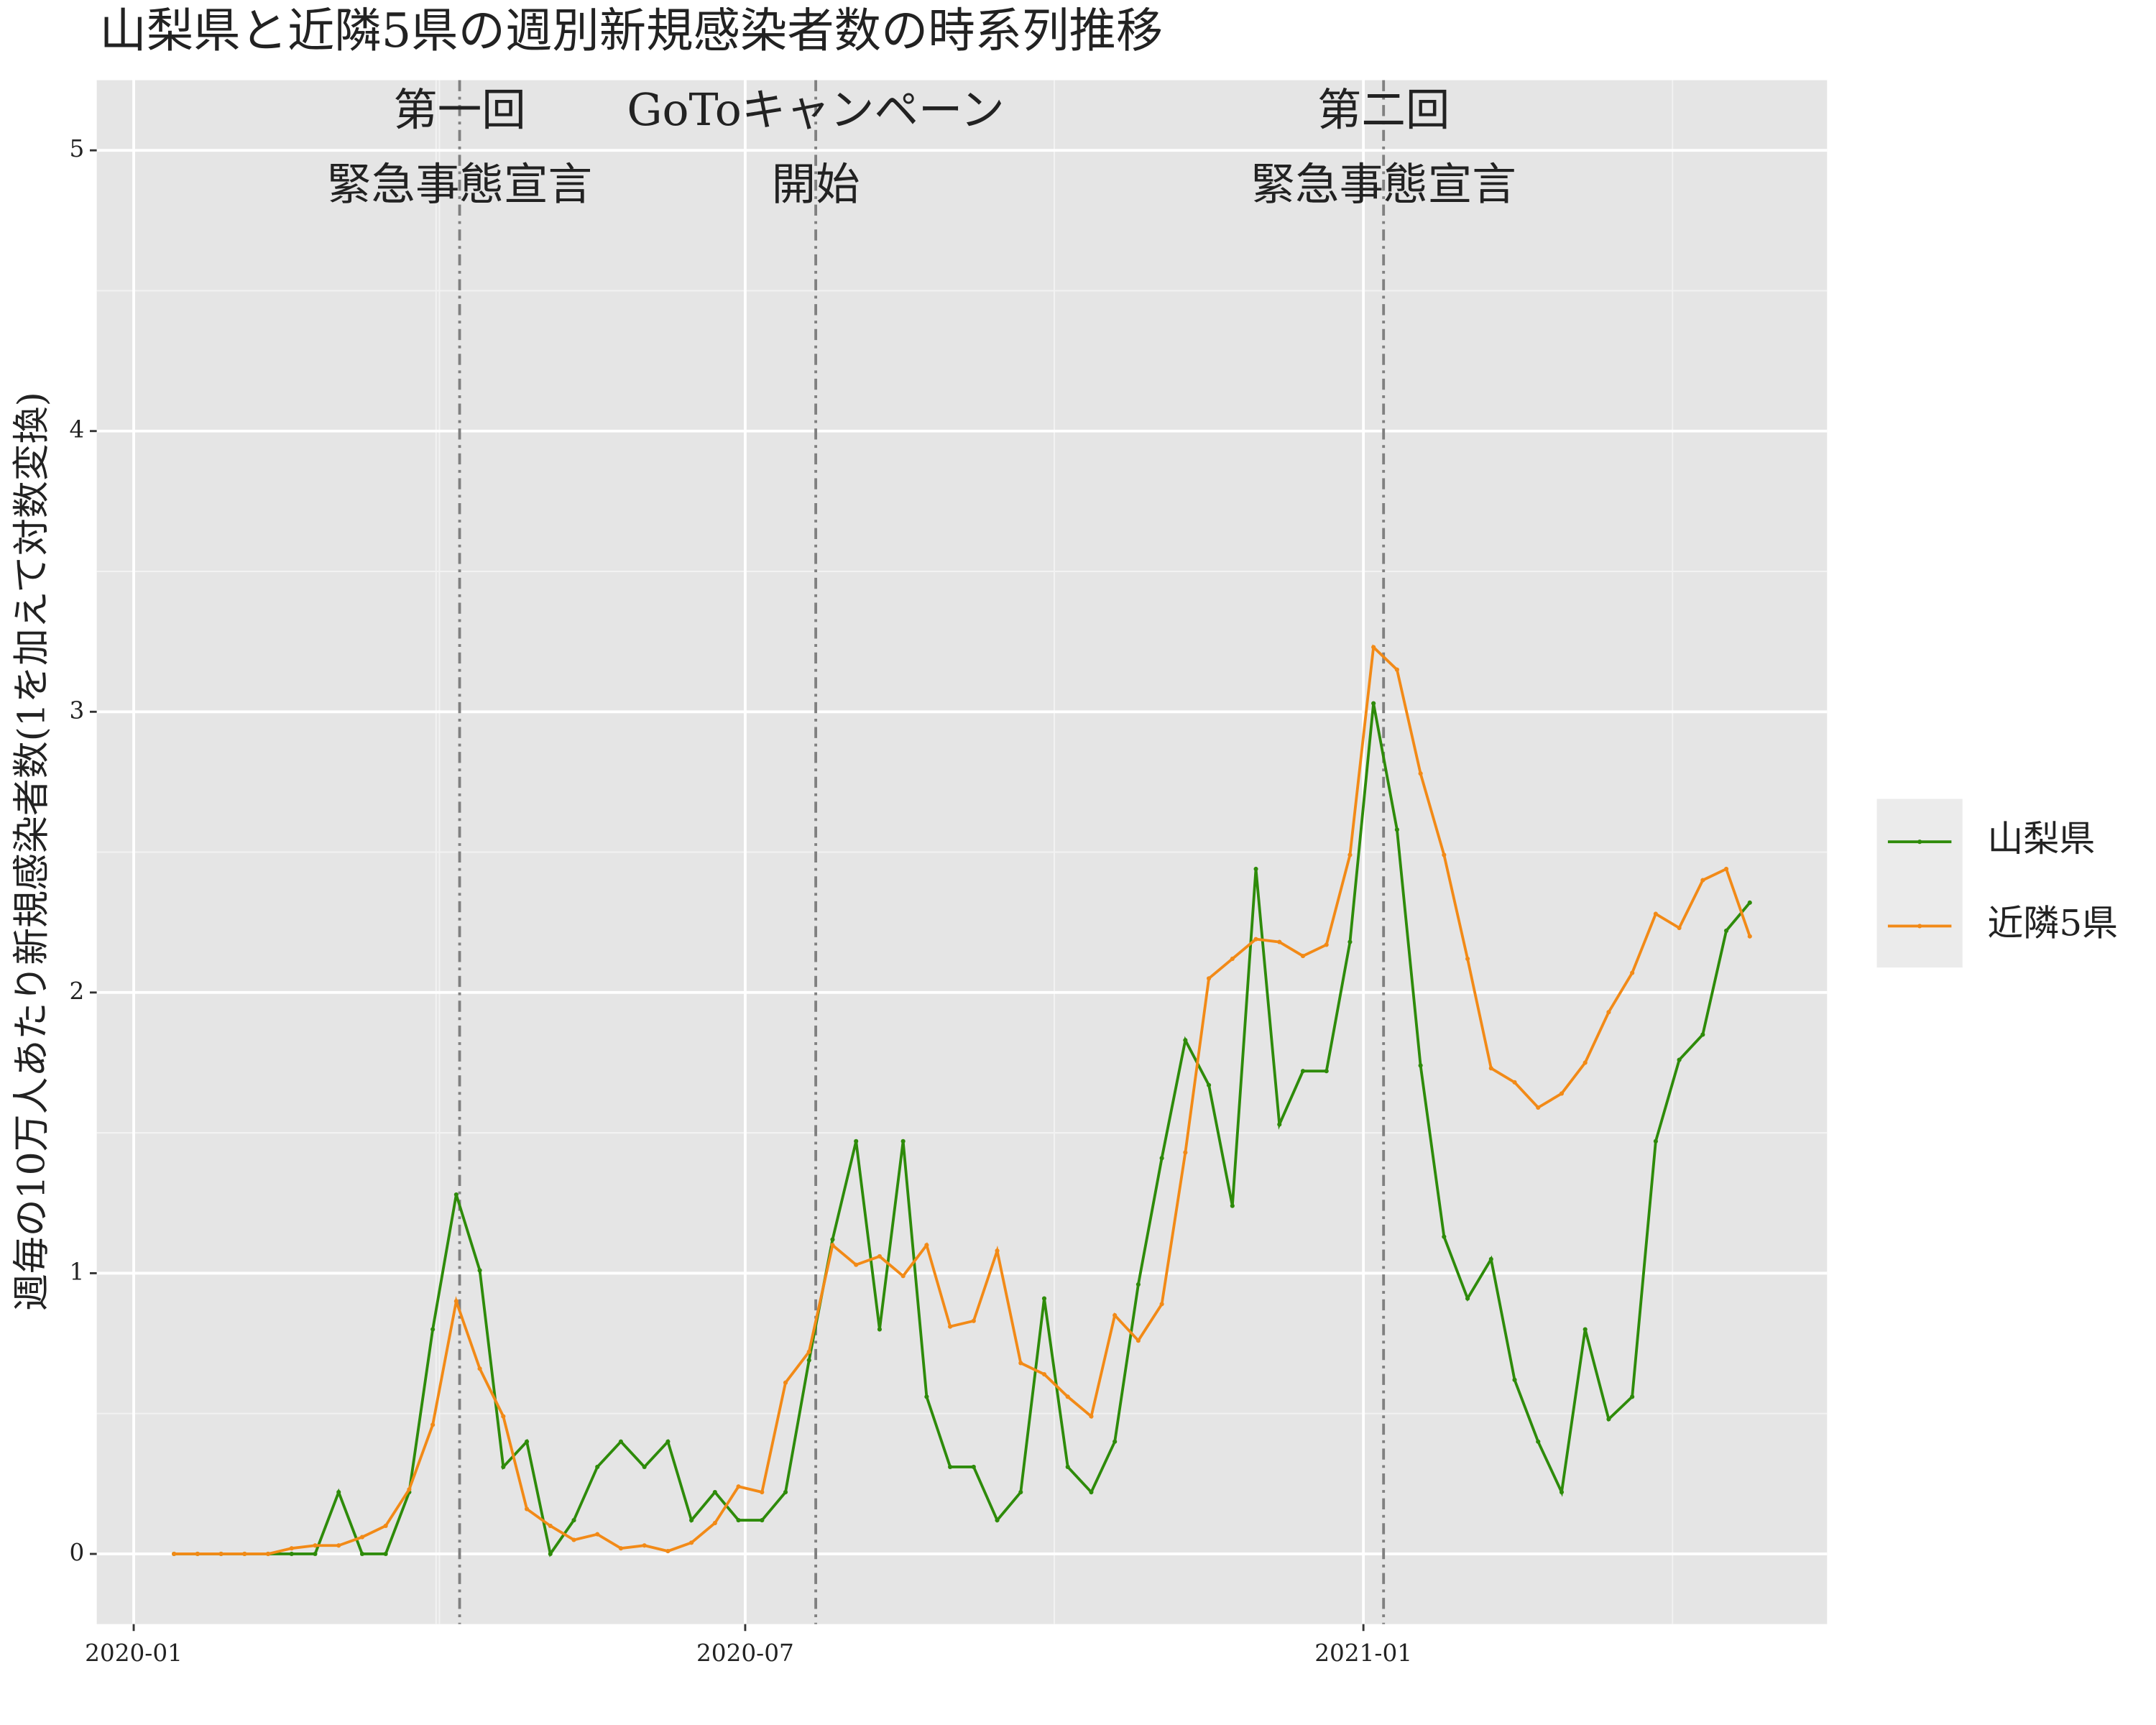 The image size is (2156, 1725). Describe the element at coordinates (2041, 839) in the screenshot. I see `legend-label: 山梨県` at that location.